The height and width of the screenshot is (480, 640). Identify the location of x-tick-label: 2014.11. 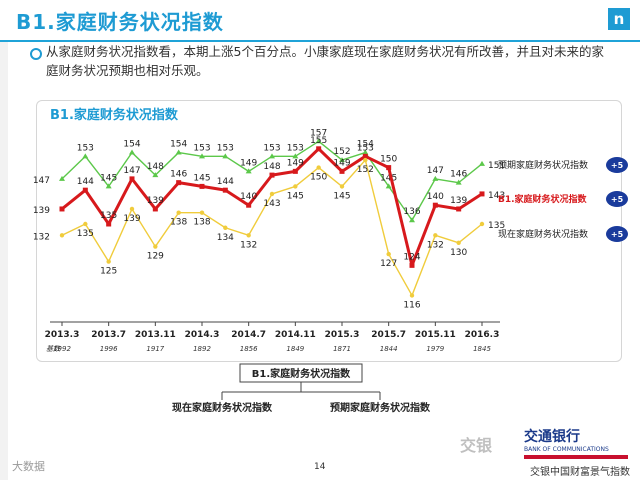
(295, 335).